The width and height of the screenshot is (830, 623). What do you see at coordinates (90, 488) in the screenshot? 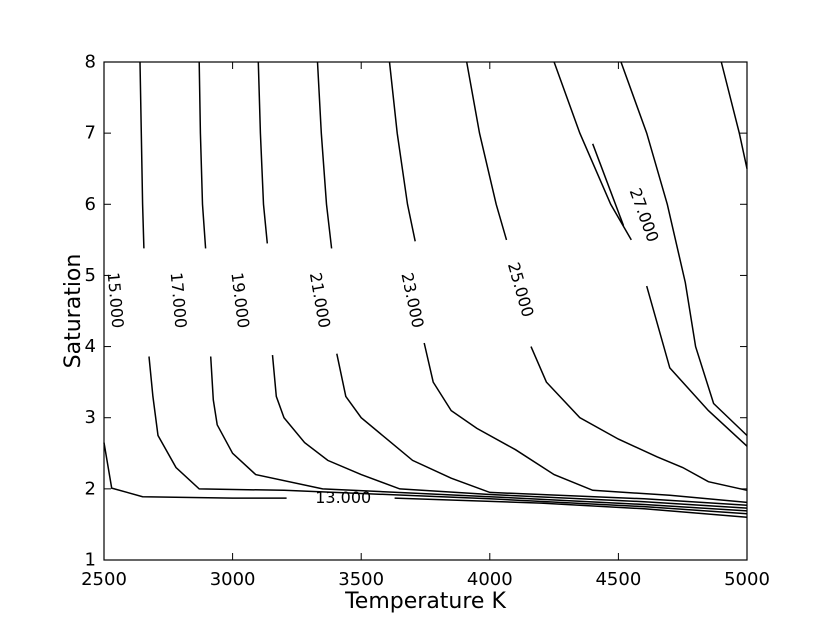
I see `y-tick-label-1: 2` at bounding box center [90, 488].